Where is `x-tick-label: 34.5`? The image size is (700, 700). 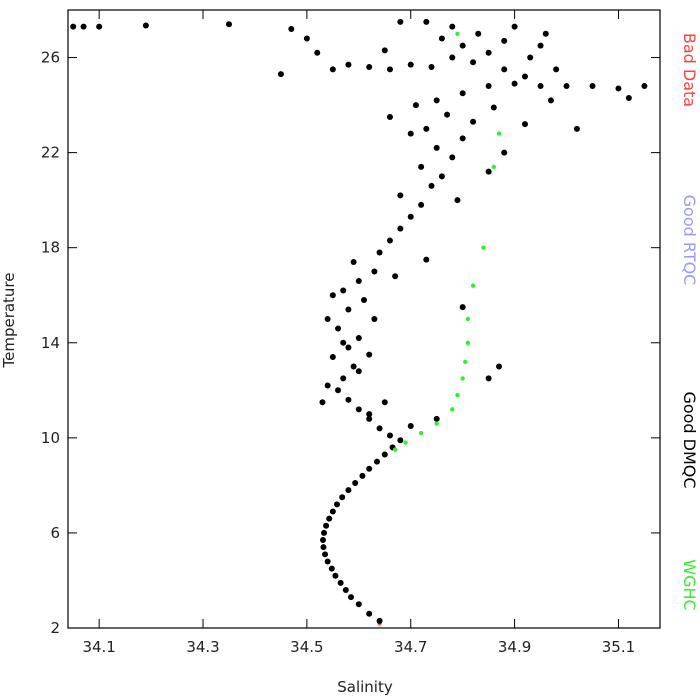
x-tick-label: 34.5 is located at coordinates (306, 647).